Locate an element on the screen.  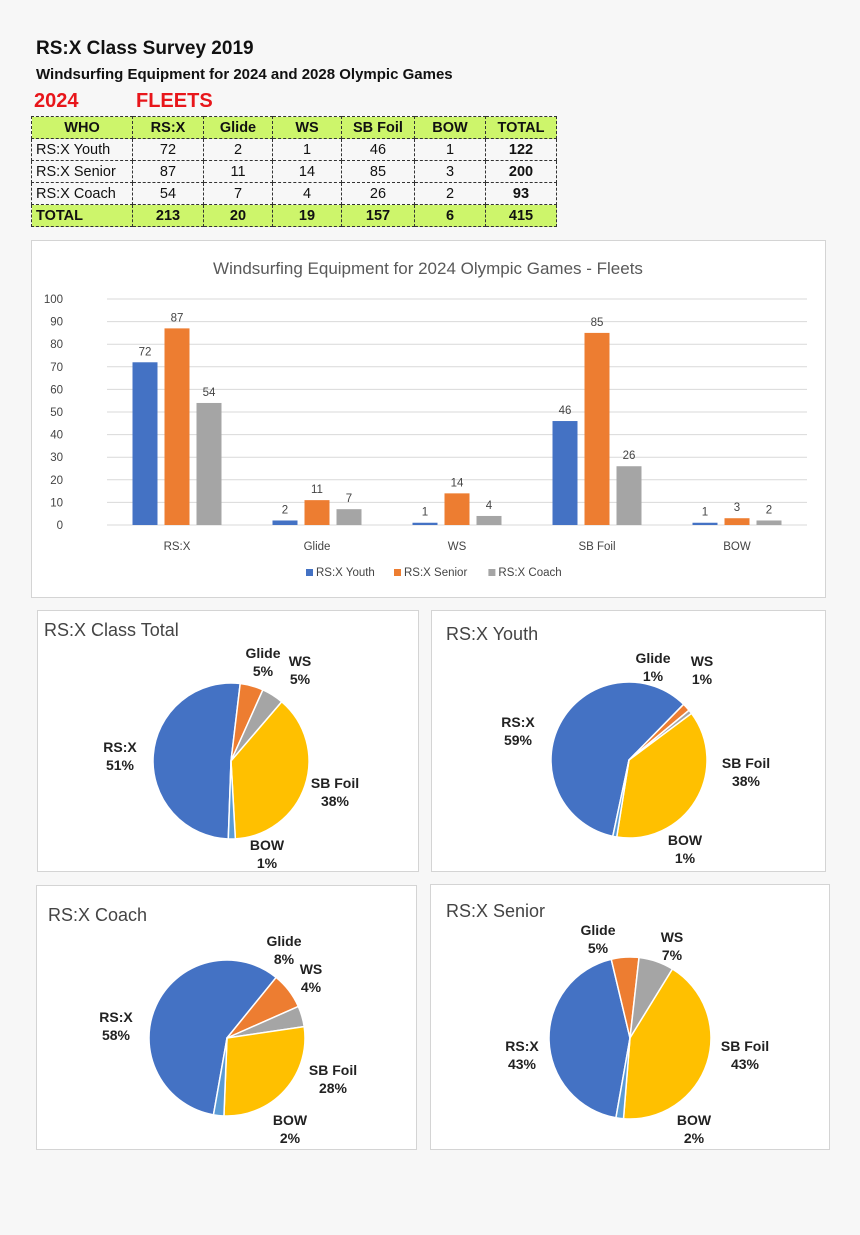
bar-data-label: 46 is located at coordinates (565, 411).